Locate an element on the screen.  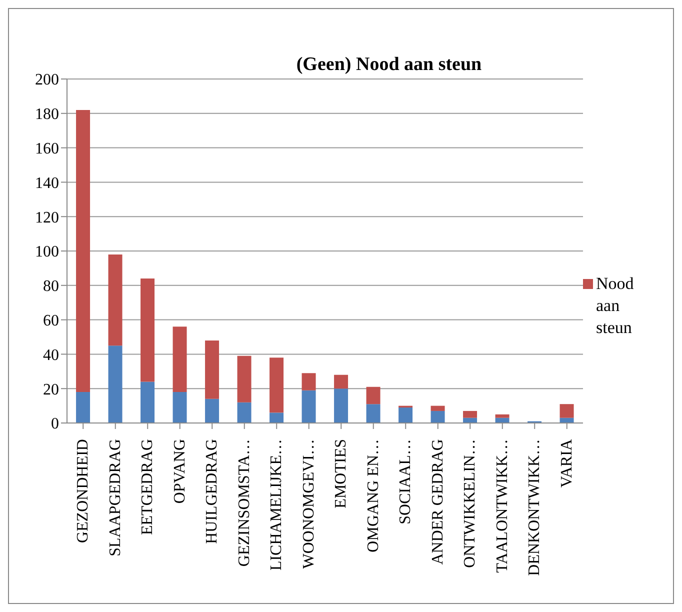
x-tick-label: OPVANG is located at coordinates (179, 471).